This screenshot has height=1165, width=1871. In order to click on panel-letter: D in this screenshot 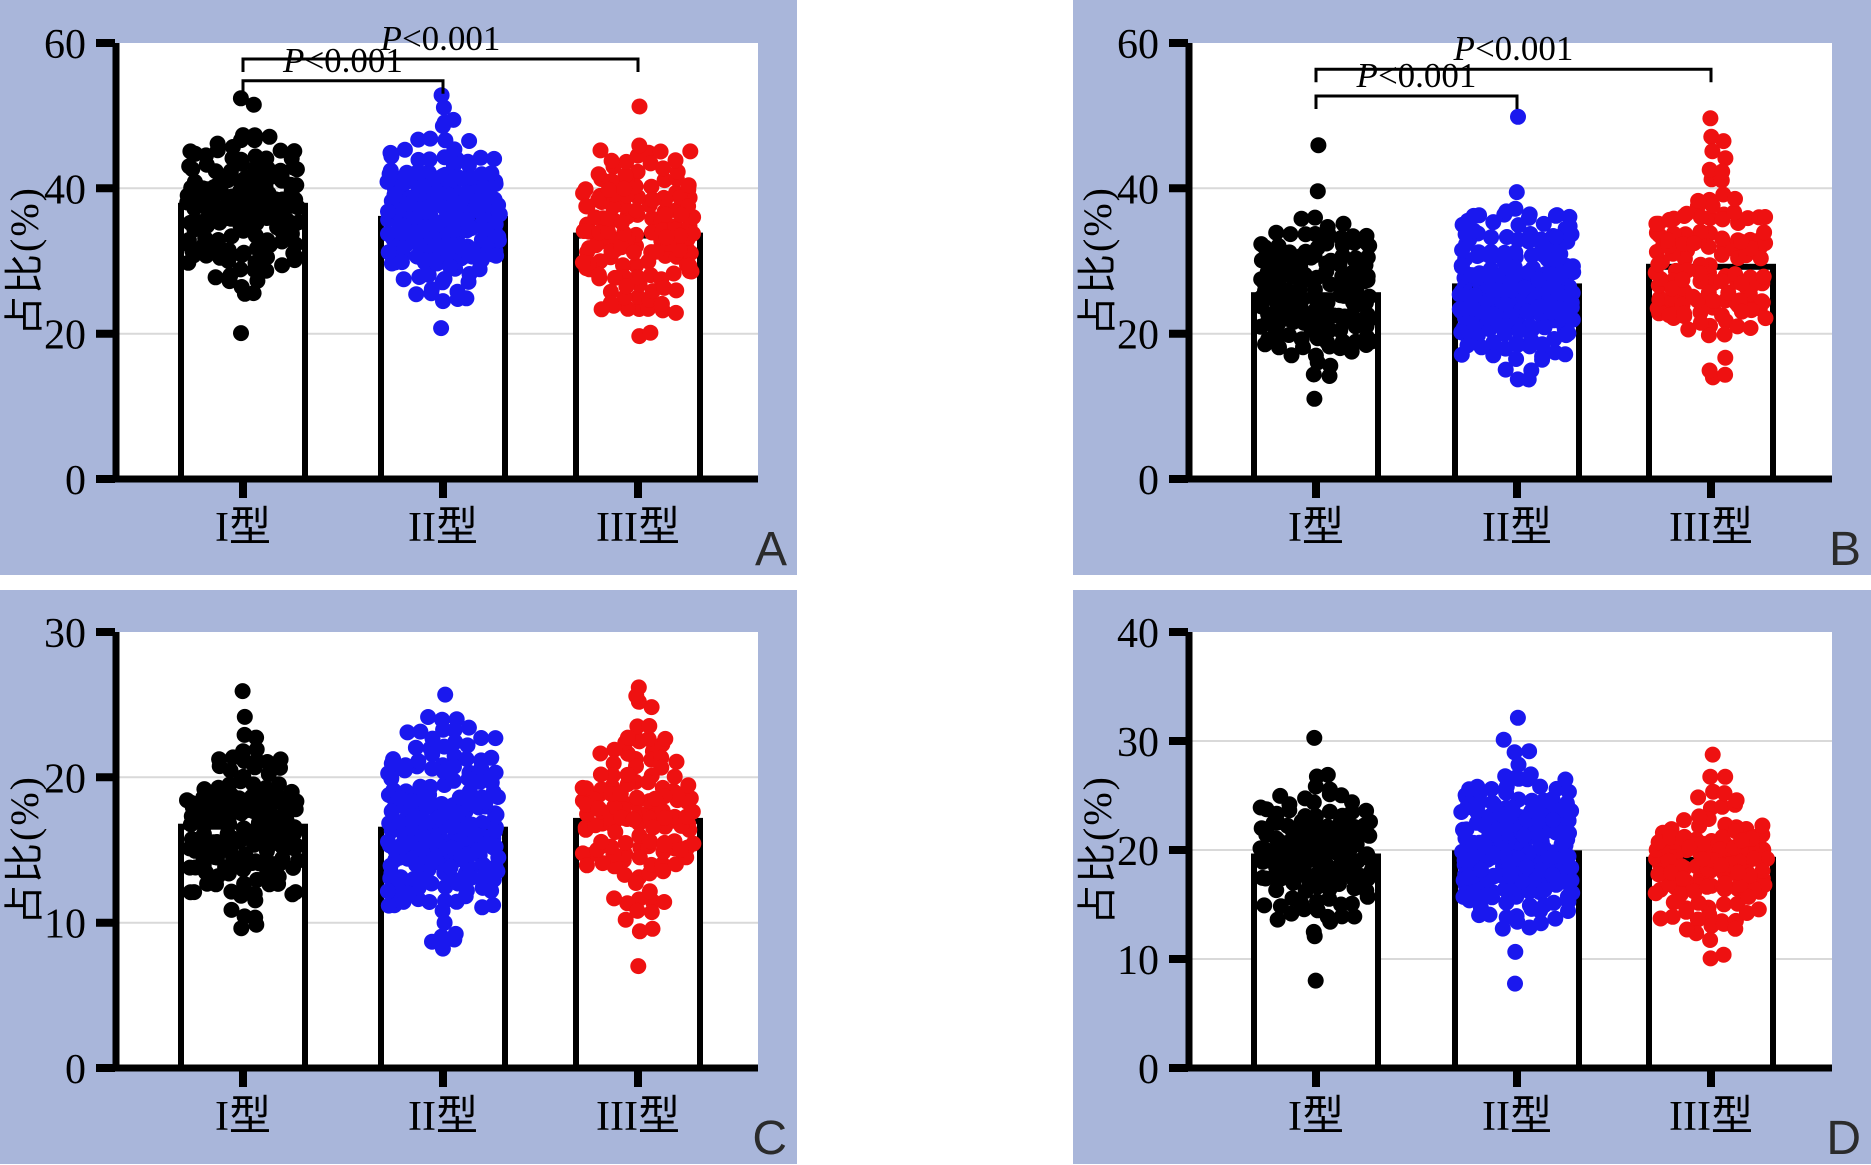, I will do `click(1843, 1138)`.